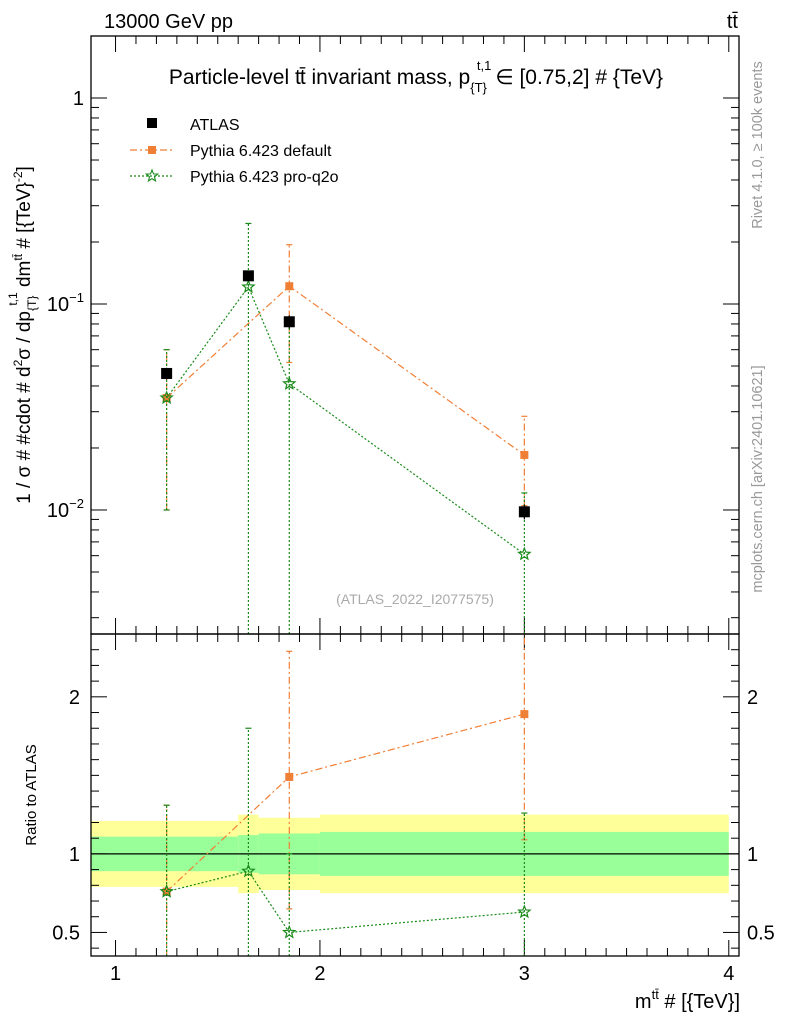  I want to click on process-label: tt̄, so click(733, 22).